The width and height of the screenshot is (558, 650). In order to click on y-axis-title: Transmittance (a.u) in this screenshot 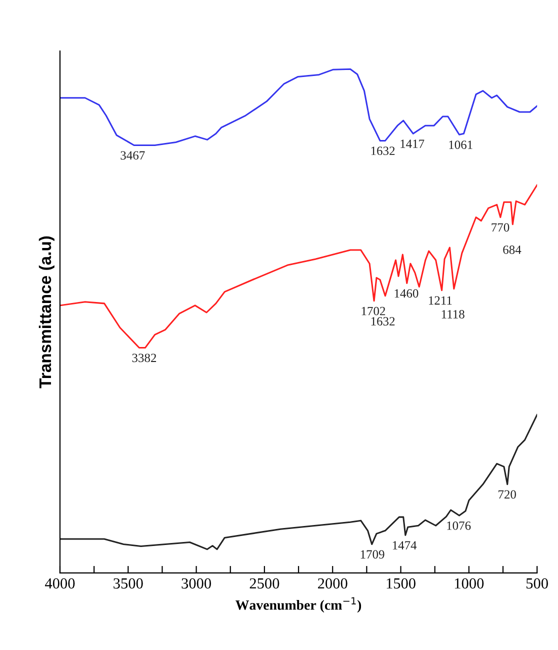, I will do `click(46, 312)`.